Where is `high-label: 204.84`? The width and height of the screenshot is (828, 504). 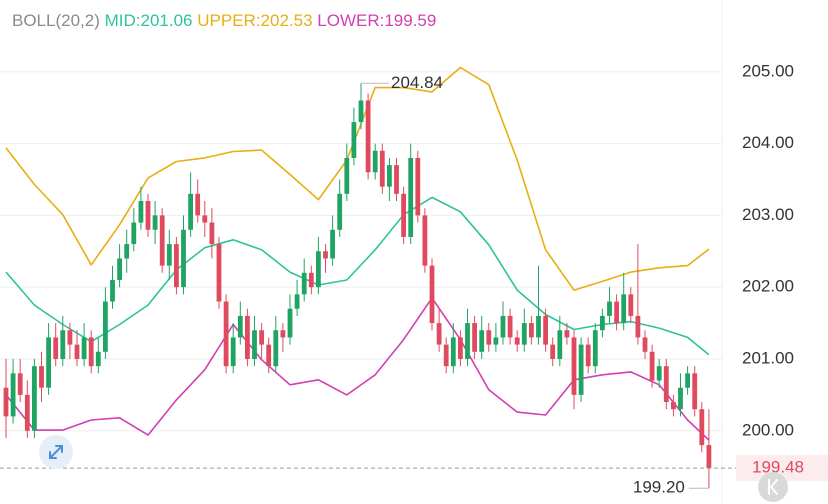 high-label: 204.84 is located at coordinates (417, 82).